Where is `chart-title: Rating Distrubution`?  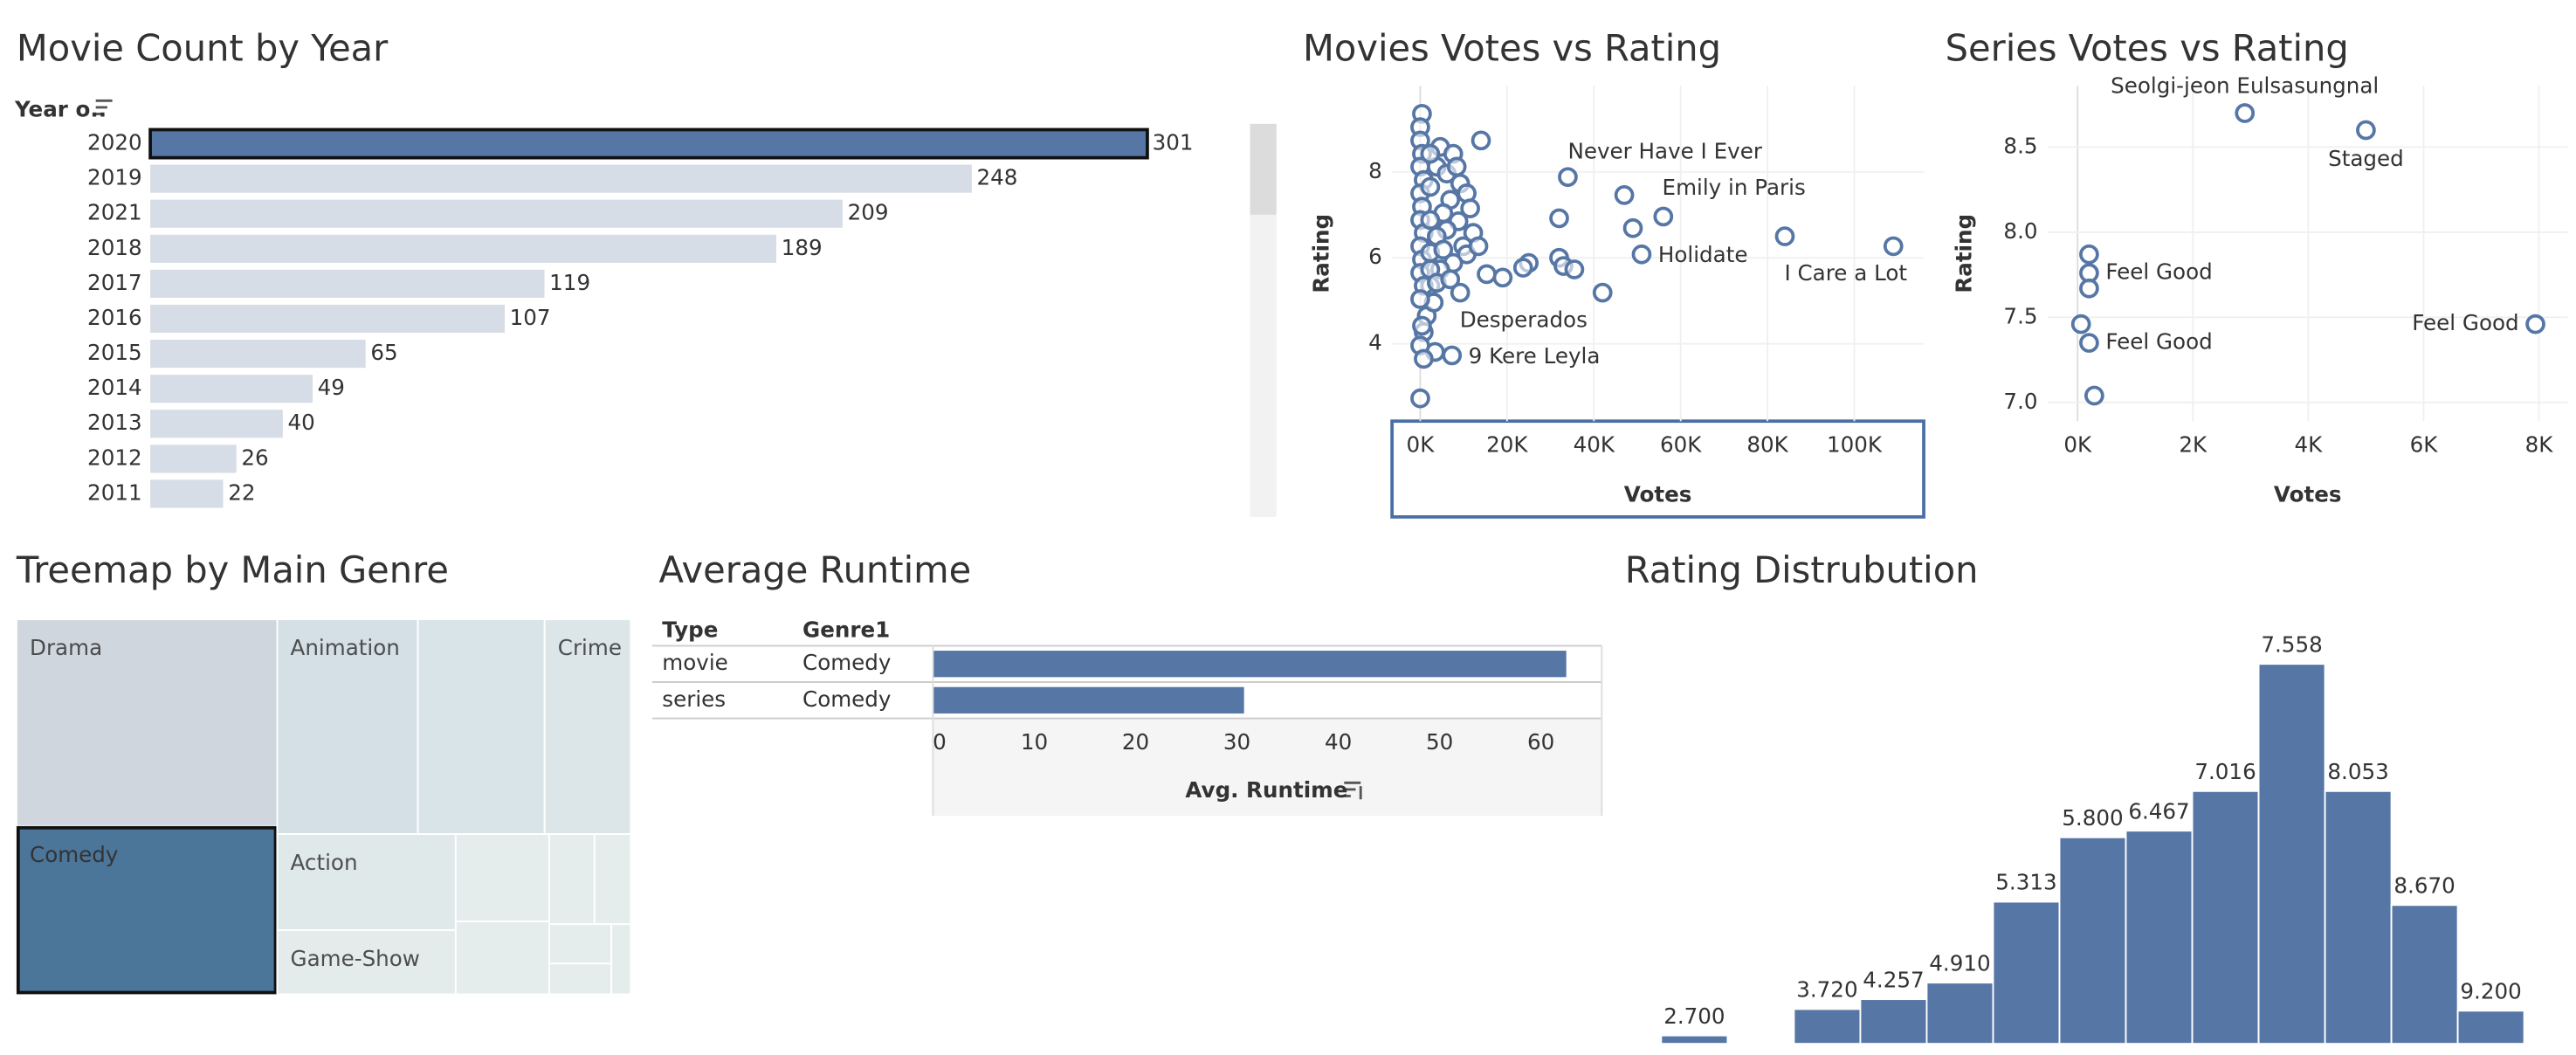
chart-title: Rating Distrubution is located at coordinates (1802, 570).